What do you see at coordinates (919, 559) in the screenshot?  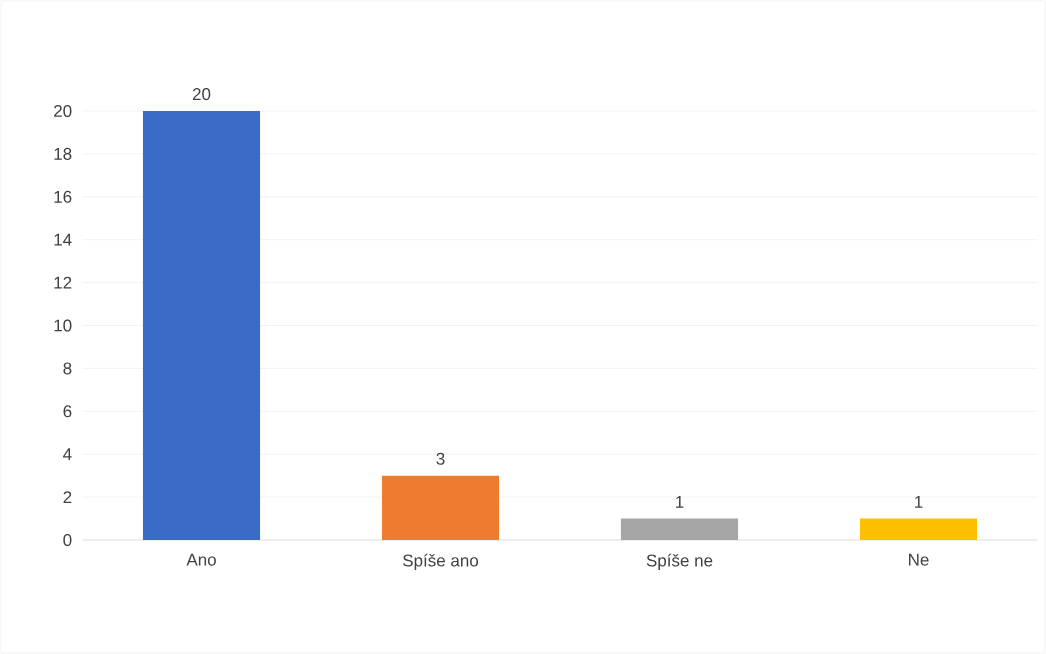 I see `x-tick-label: Ne` at bounding box center [919, 559].